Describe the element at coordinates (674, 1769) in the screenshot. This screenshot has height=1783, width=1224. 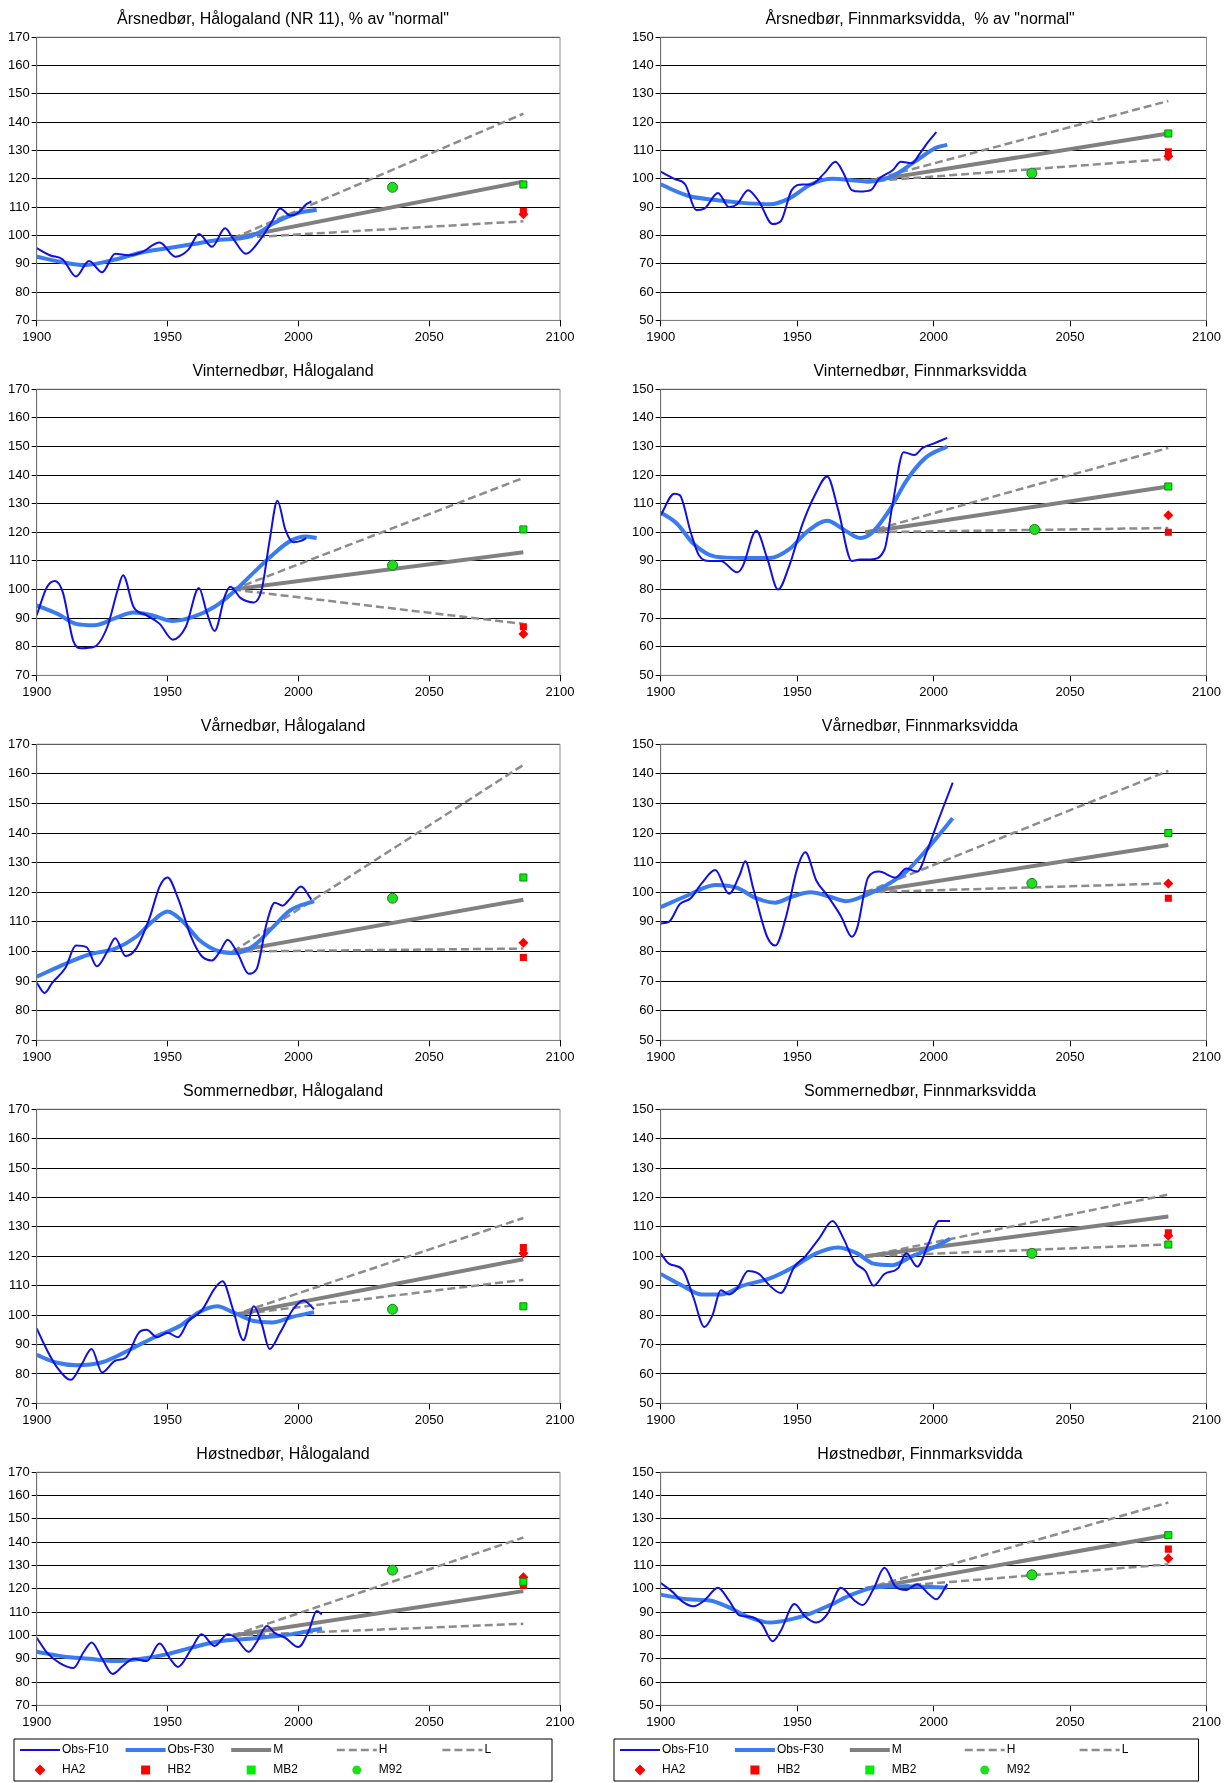
I see `legend-label: HA2` at that location.